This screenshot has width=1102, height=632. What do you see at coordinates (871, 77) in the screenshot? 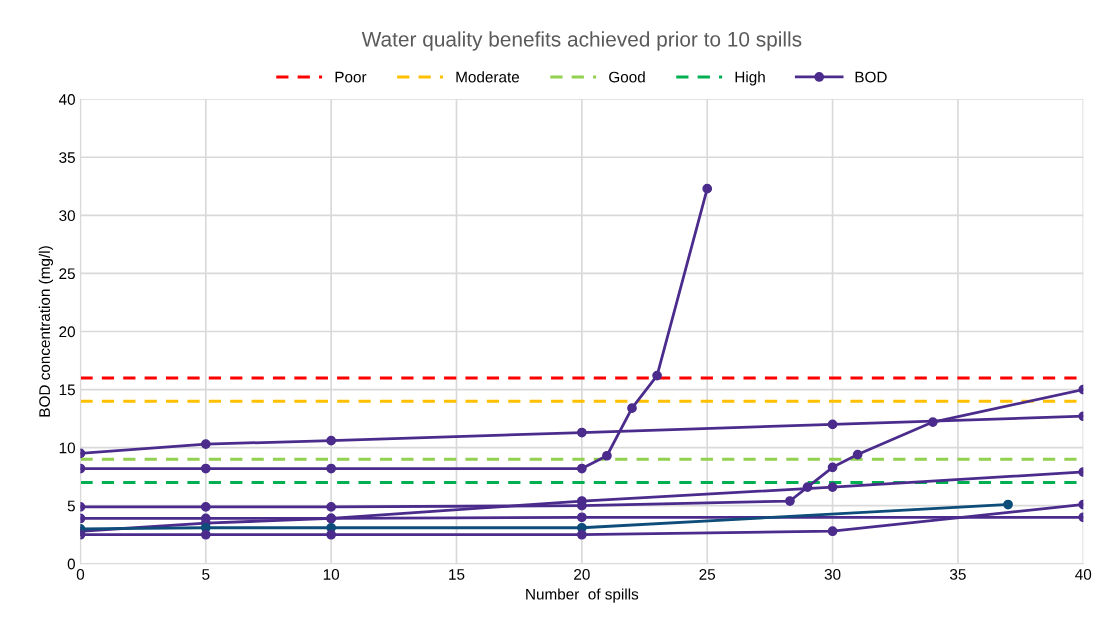
I see `legend-label: BOD` at bounding box center [871, 77].